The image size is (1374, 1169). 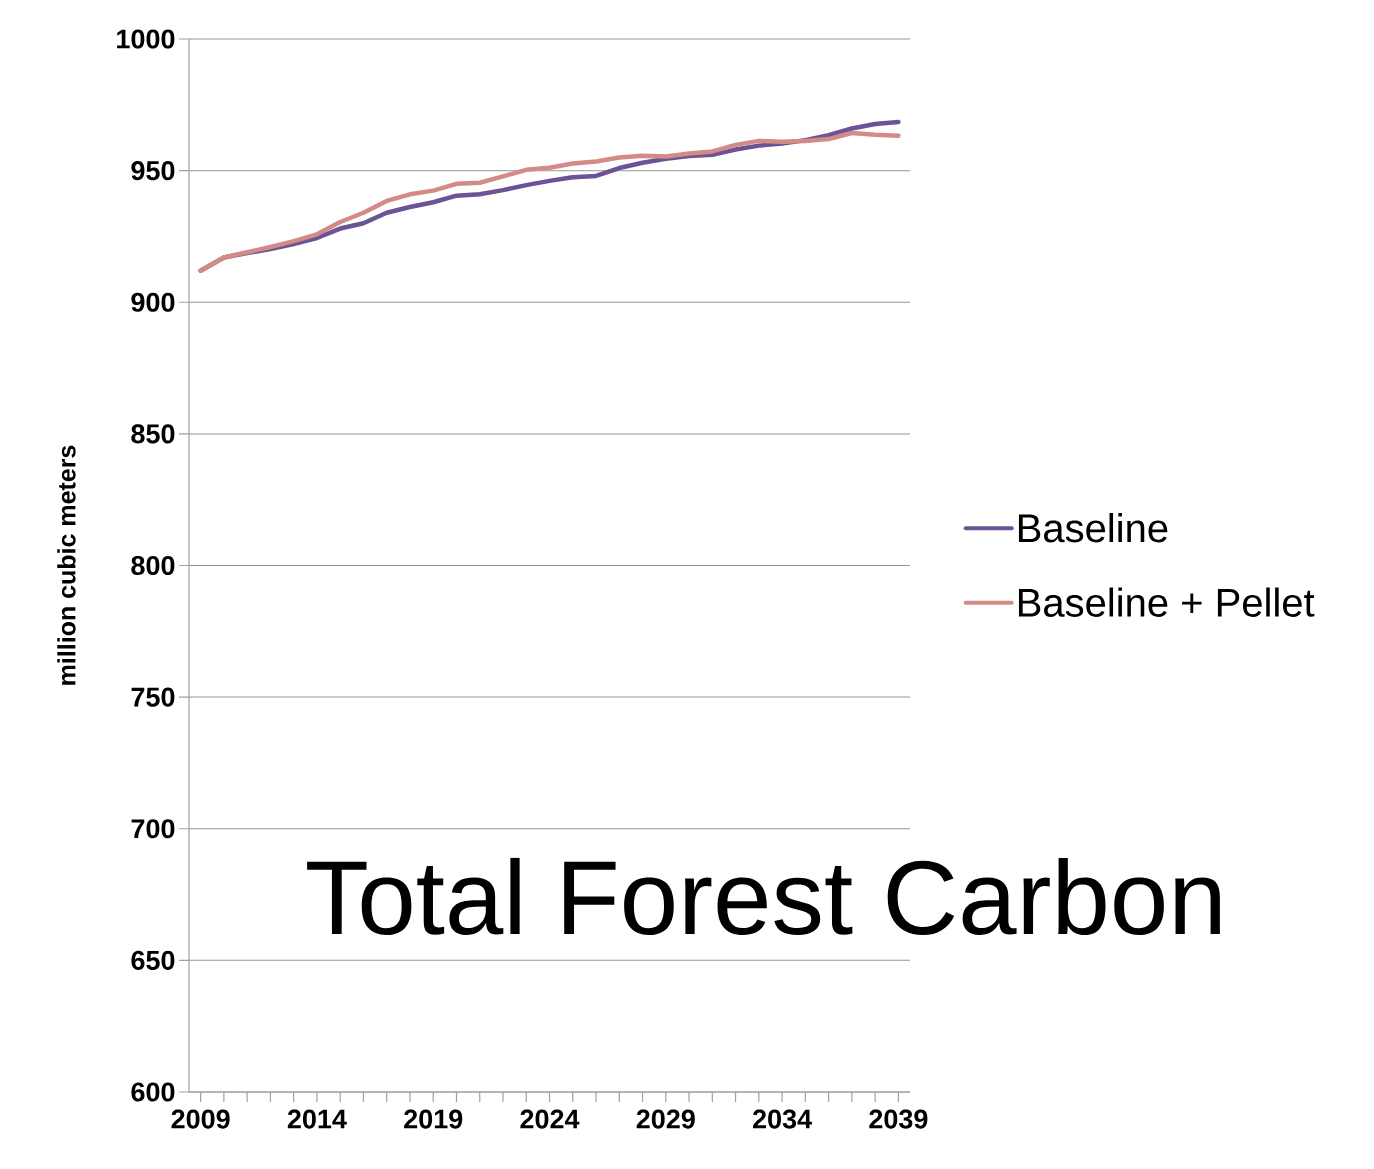 I want to click on y-tick-label: 900, so click(x=153, y=302).